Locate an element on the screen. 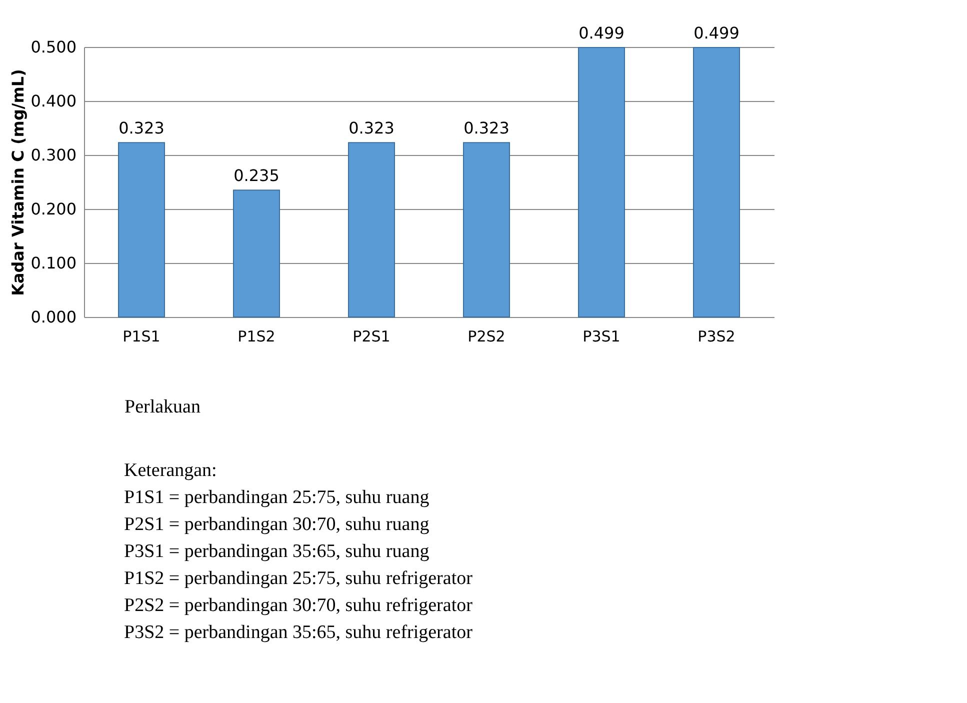 The height and width of the screenshot is (703, 967). text: P3S1 = perbandingan 35:65, suhu ruang is located at coordinates (277, 551).